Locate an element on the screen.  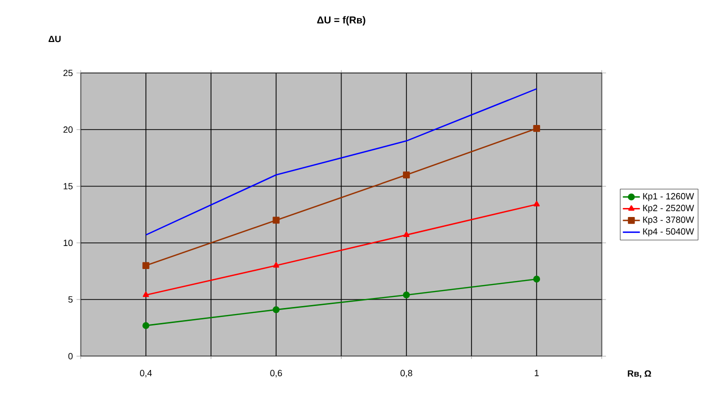
chart-title: ΔU = f(Rв) is located at coordinates (341, 21).